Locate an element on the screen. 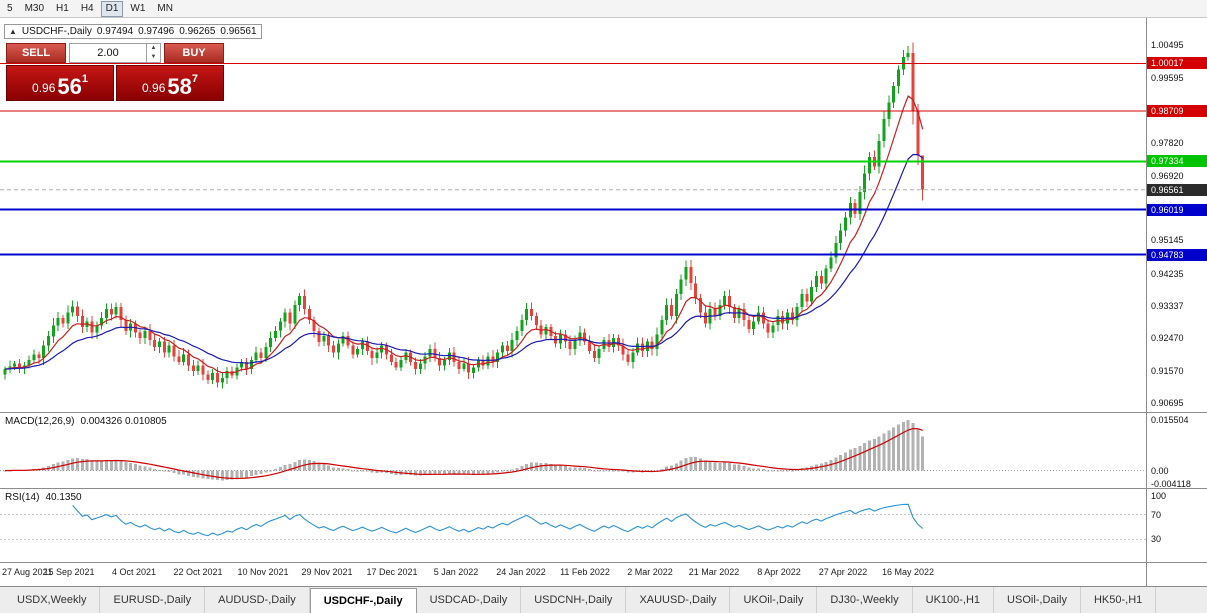 The image size is (1207, 613). timeframe-button-m30: M30 is located at coordinates (34, 8).